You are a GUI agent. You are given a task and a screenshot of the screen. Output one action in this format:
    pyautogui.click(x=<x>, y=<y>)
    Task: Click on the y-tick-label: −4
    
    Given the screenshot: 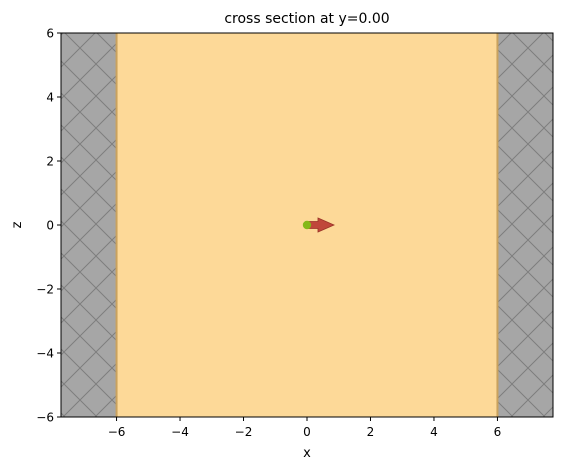 What is the action you would take?
    pyautogui.click(x=45, y=354)
    